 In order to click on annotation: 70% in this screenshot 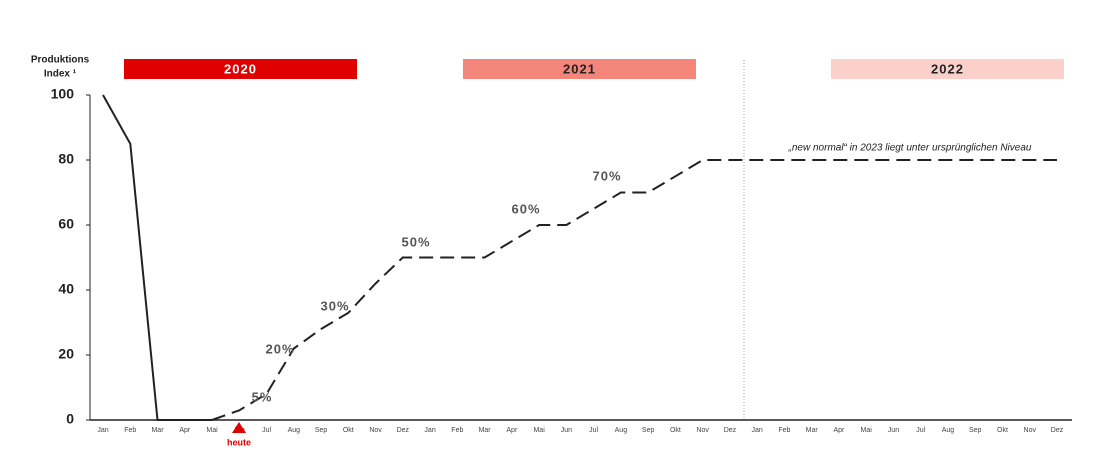, I will do `click(606, 175)`.